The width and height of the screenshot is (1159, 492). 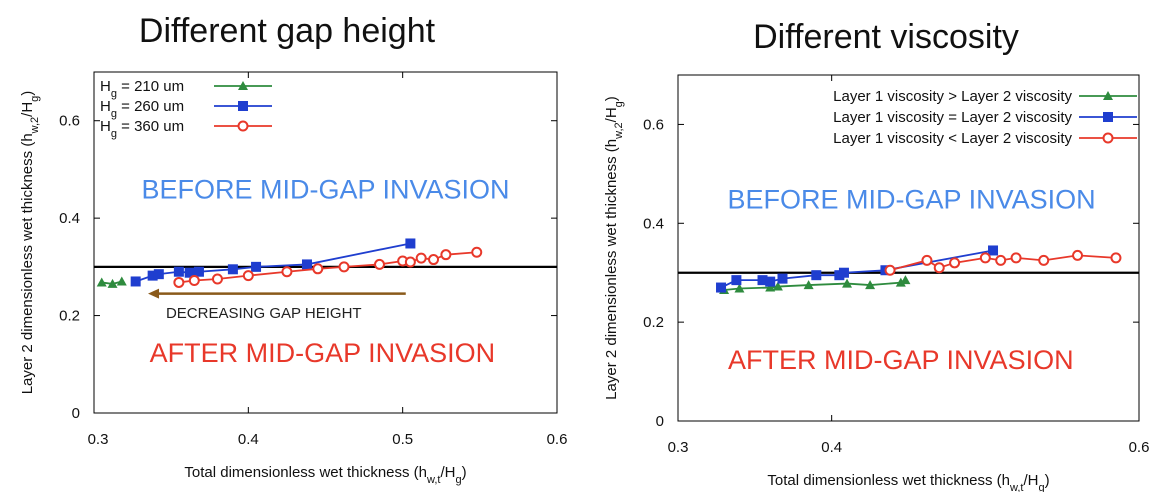 What do you see at coordinates (952, 96) in the screenshot?
I see `legend-label: Layer 1 viscosity > Layer 2 viscosity` at bounding box center [952, 96].